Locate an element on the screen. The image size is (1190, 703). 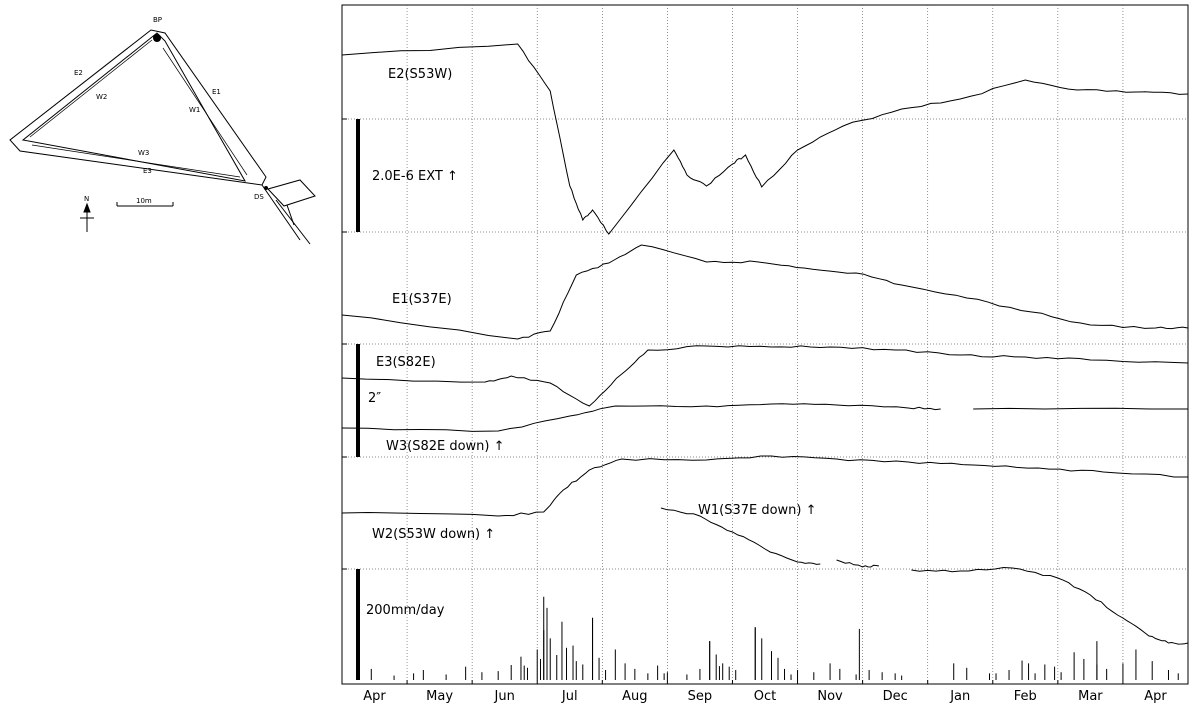
building is located at coordinates (288, 212).